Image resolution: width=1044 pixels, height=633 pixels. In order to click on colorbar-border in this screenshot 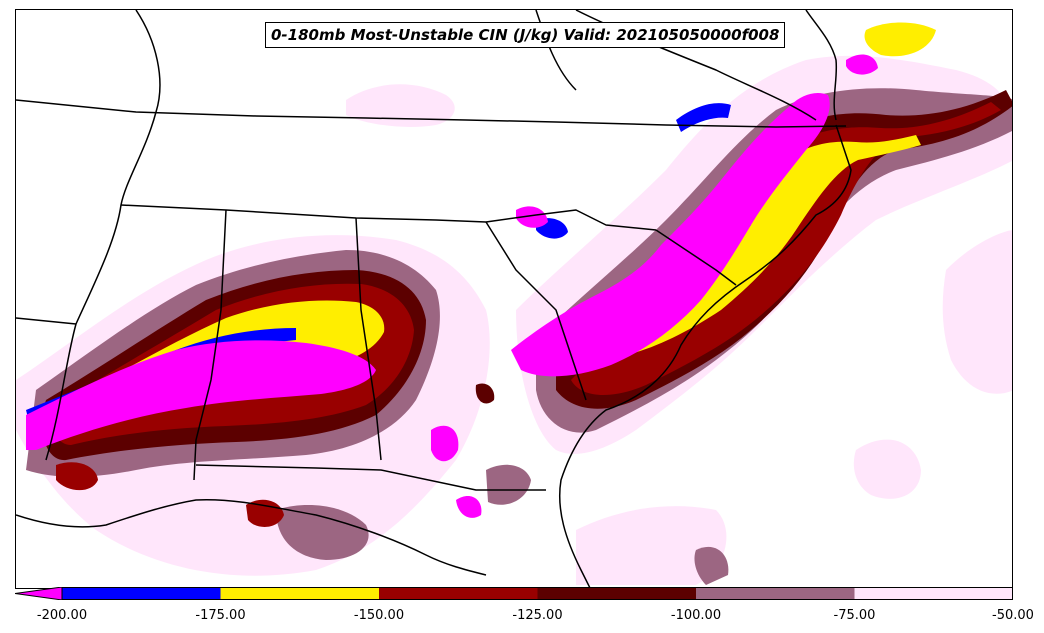, I will do `click(537, 593)`.